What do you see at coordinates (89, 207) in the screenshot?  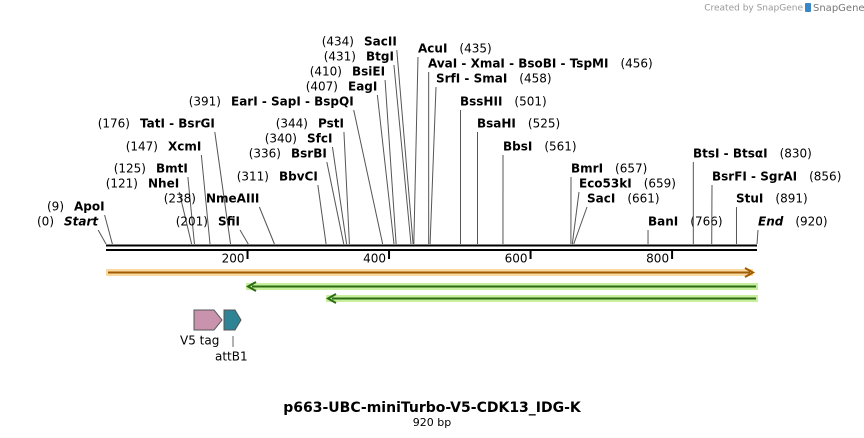 I see `site-name: ApoI` at bounding box center [89, 207].